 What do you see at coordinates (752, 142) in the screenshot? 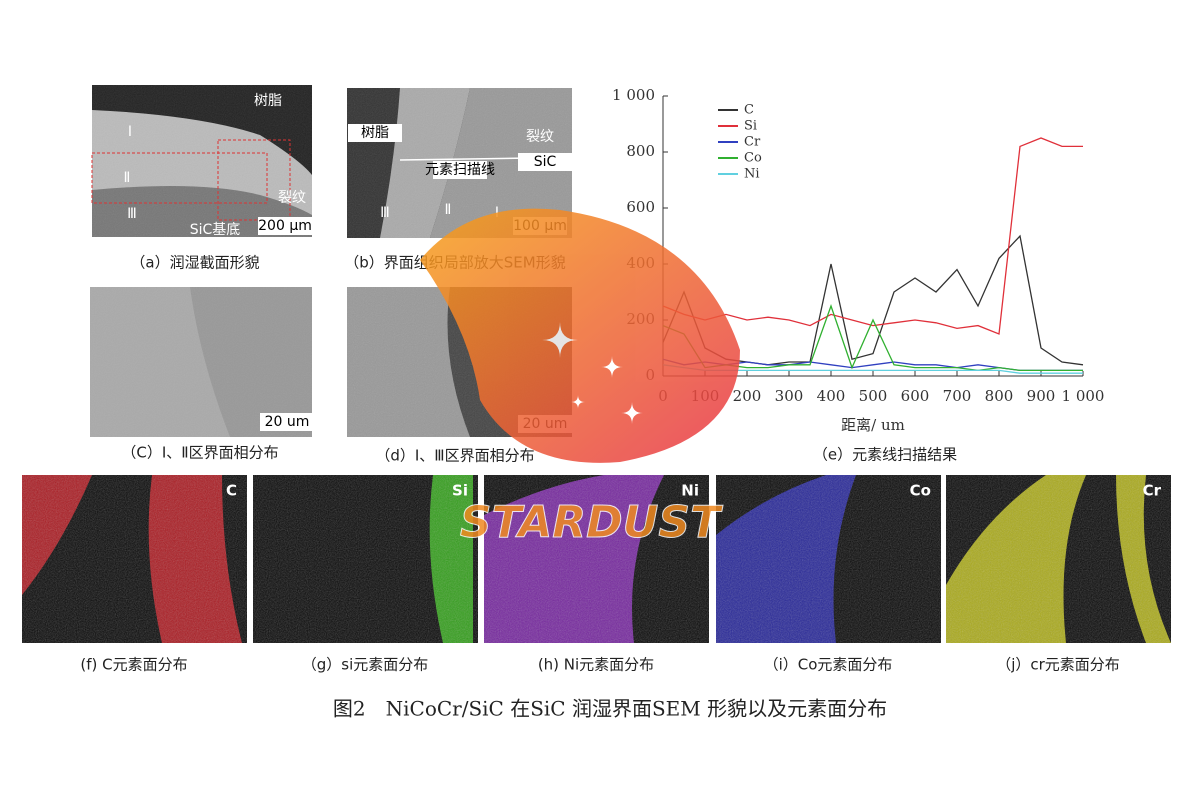
I see `legend-label: Cr` at bounding box center [752, 142].